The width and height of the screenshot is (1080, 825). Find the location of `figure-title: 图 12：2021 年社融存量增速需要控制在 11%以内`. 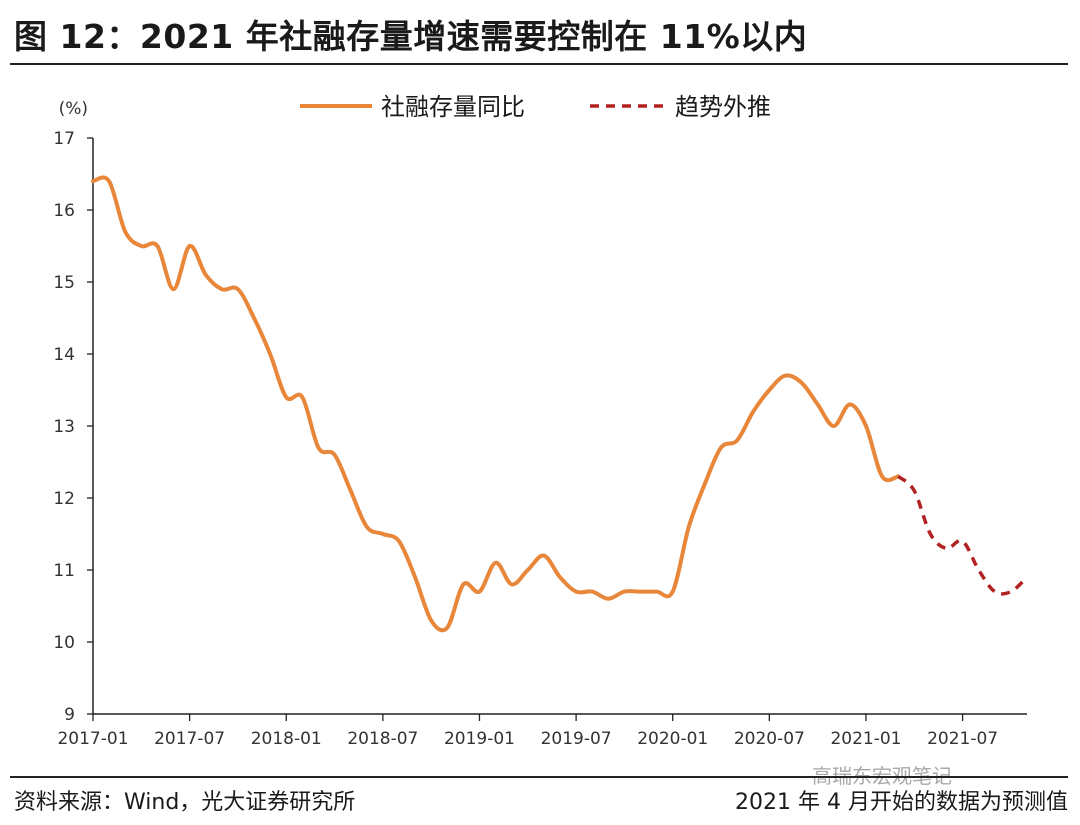

figure-title: 图 12：2021 年社融存量增速需要控制在 11%以内 is located at coordinates (411, 36).